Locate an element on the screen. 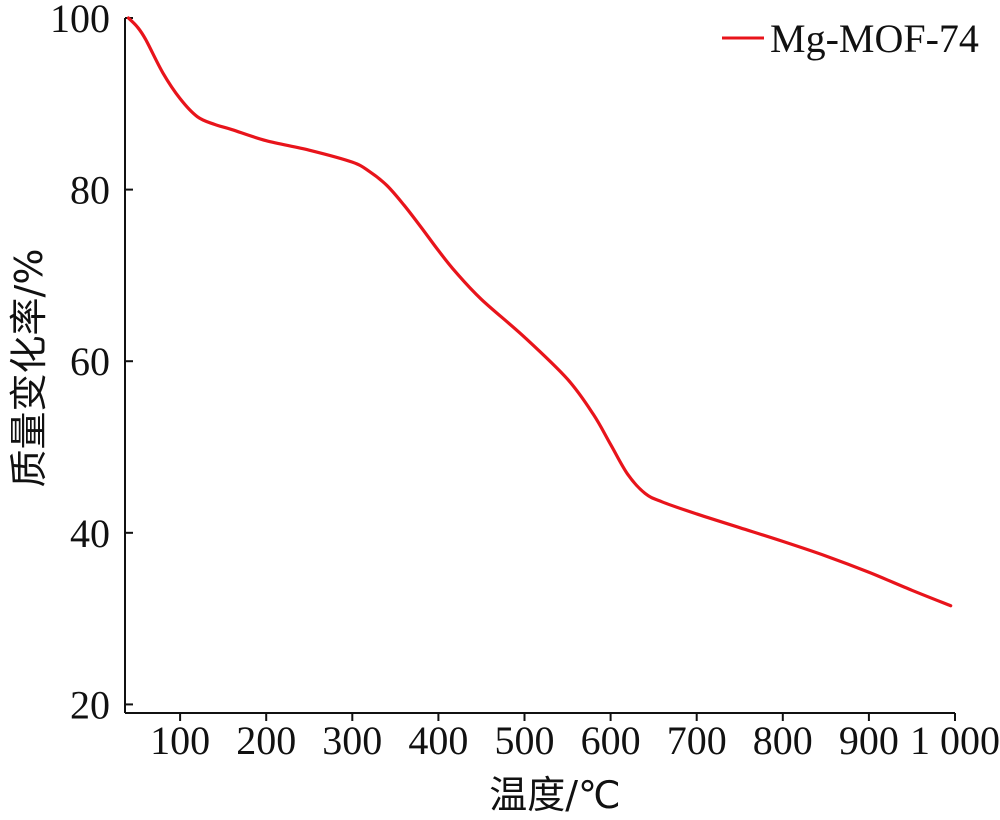 This screenshot has width=1000, height=820. y-tick-label: 40 is located at coordinates (90, 533).